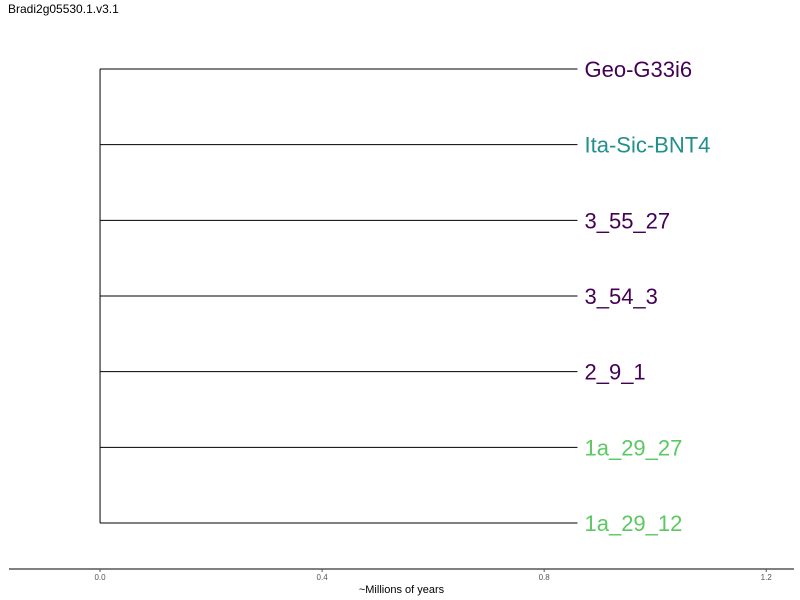 The width and height of the screenshot is (800, 600). I want to click on leaf-label-3: 3_54_3, so click(620, 296).